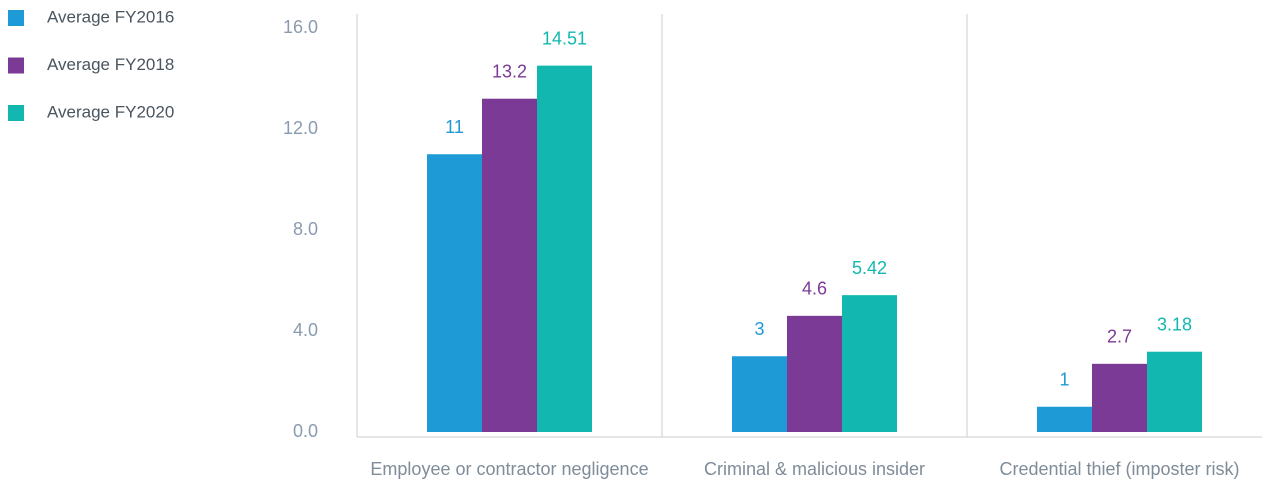 The image size is (1267, 484). Describe the element at coordinates (1119, 337) in the screenshot. I see `value-label: 2.7` at that location.